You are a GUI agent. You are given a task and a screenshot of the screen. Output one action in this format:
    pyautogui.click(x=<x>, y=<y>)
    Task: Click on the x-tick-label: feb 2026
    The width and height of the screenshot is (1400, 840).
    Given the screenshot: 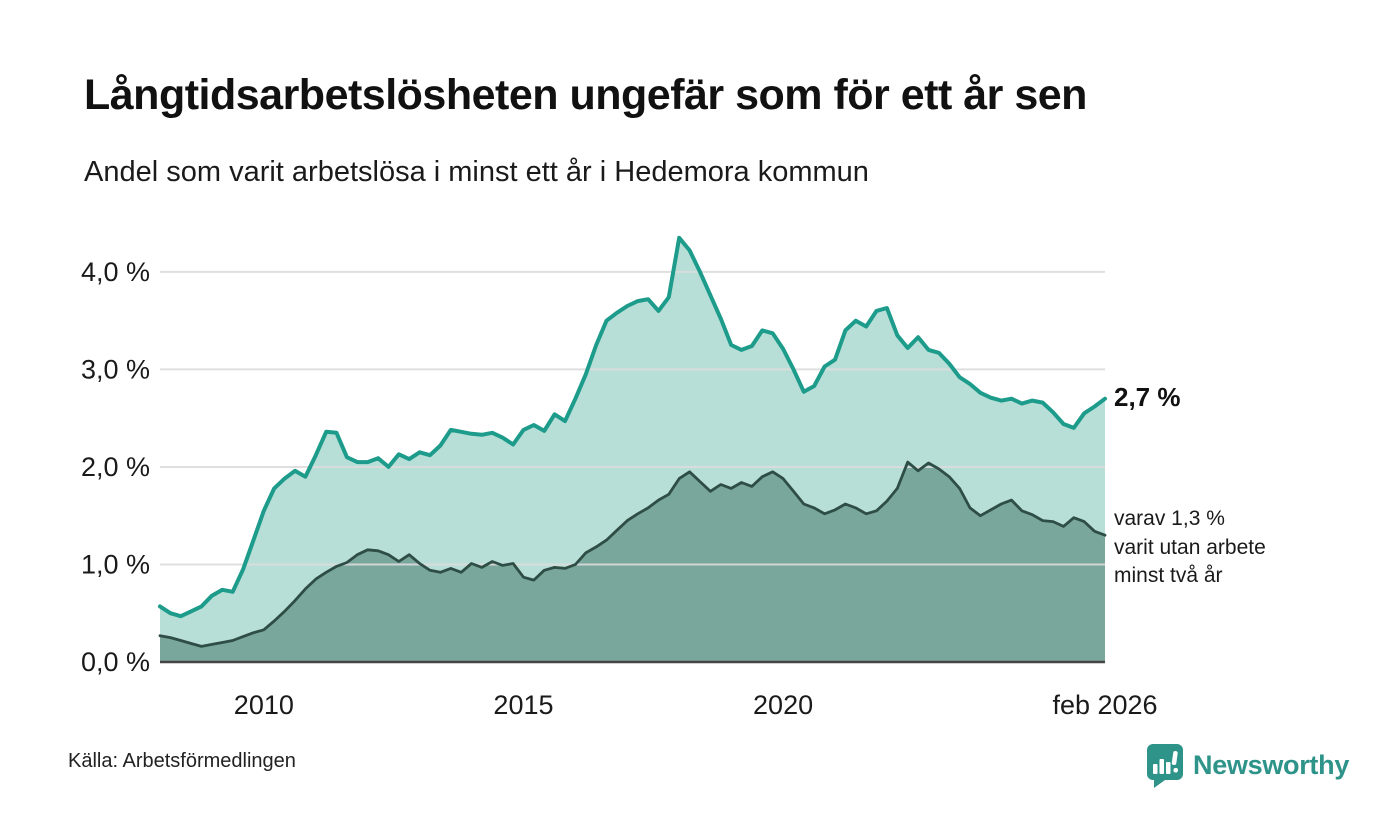 What is the action you would take?
    pyautogui.click(x=1104, y=705)
    